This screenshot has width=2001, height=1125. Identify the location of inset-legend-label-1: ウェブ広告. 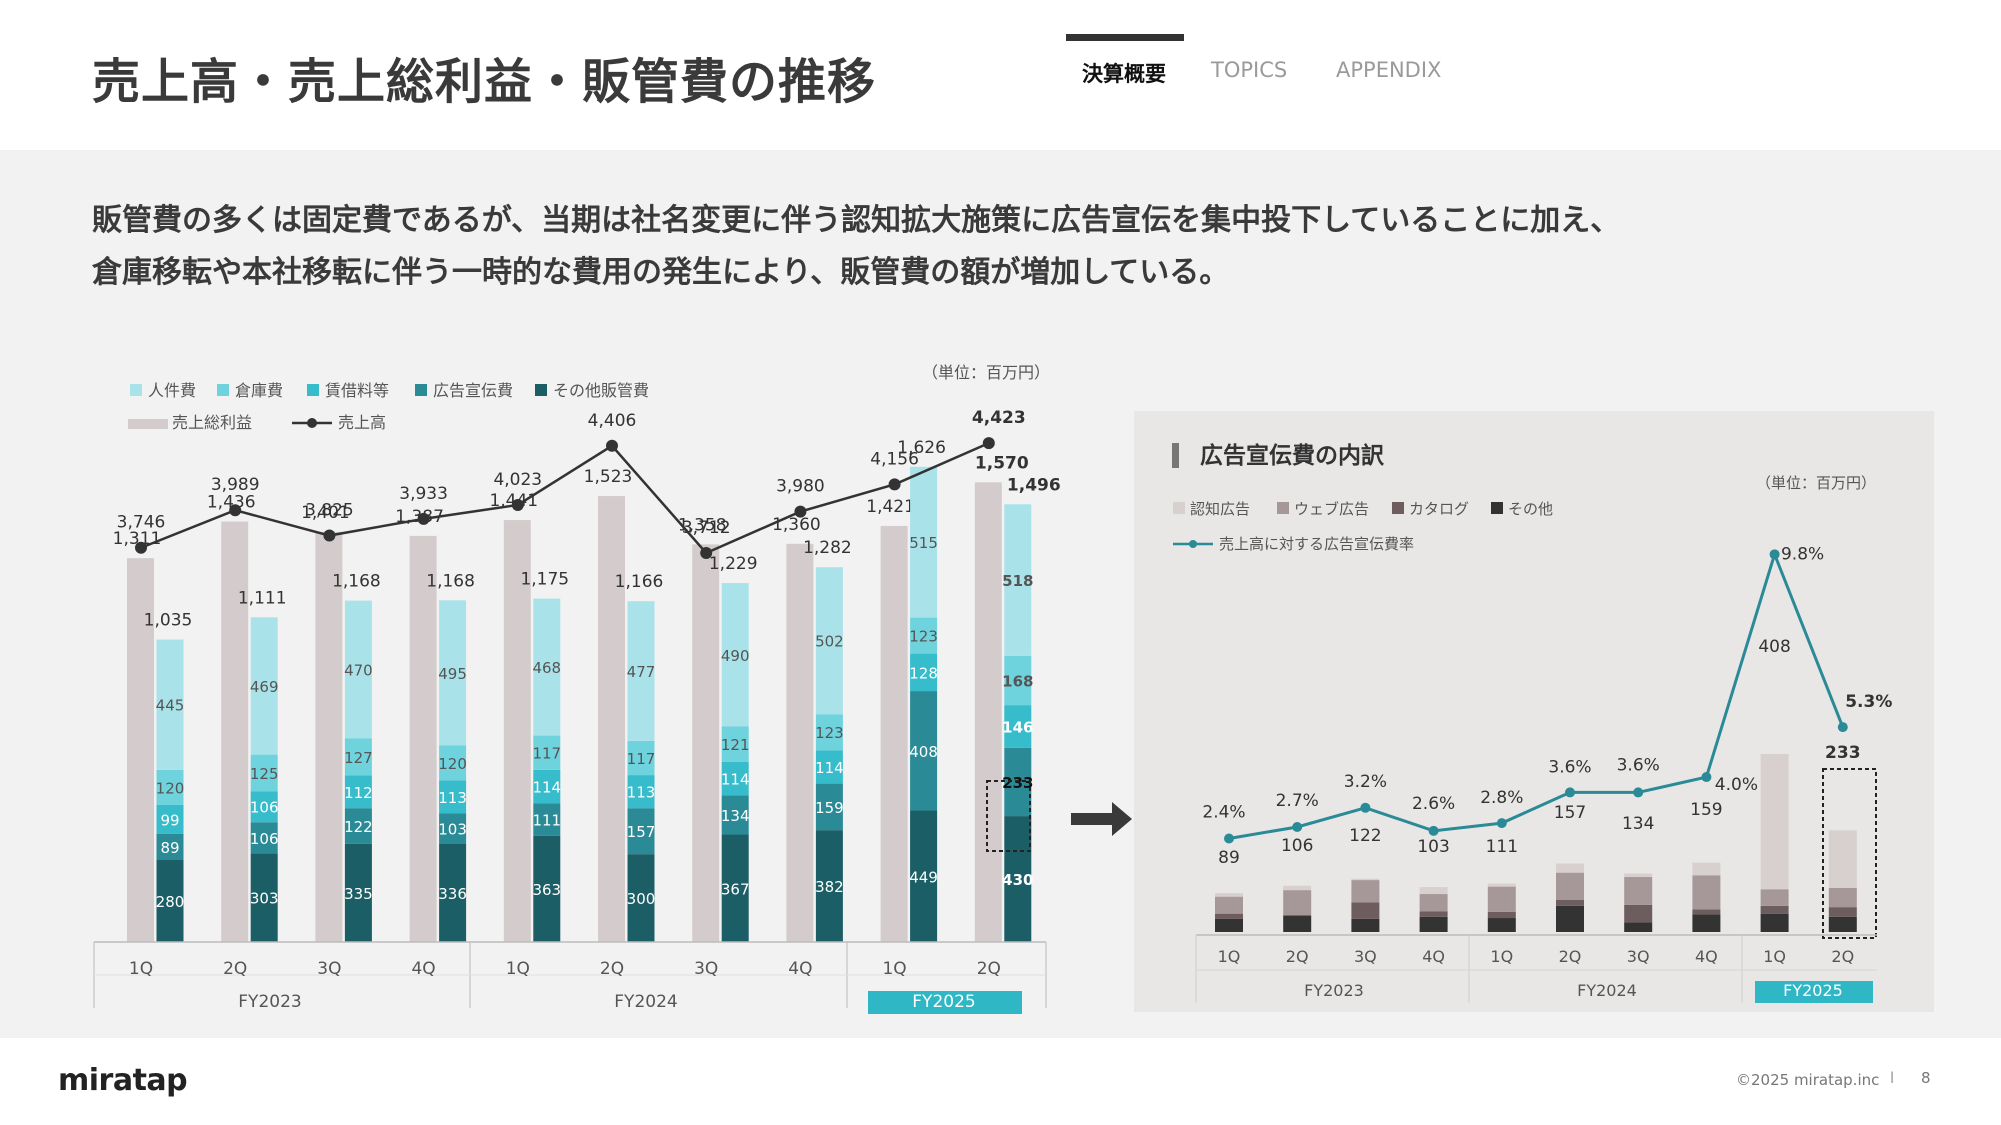
(1331, 509).